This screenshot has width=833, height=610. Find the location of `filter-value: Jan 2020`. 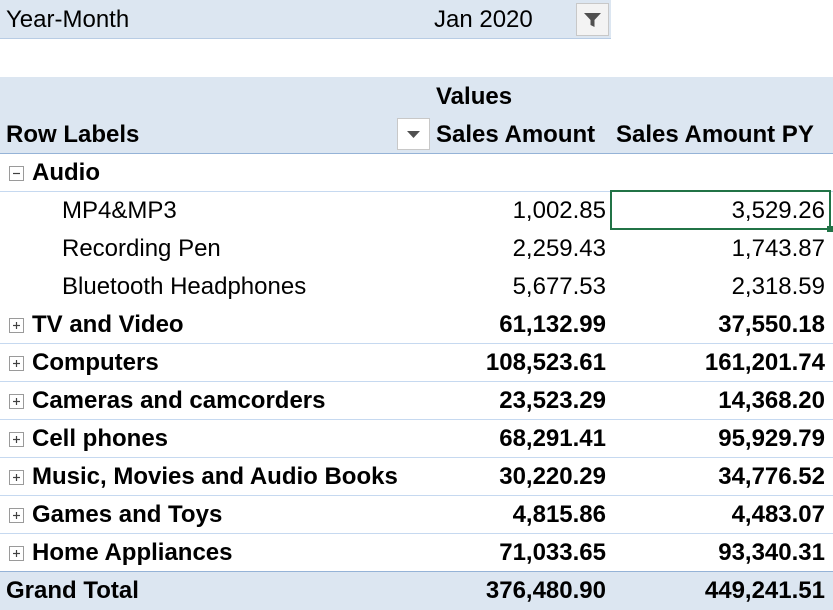

filter-value: Jan 2020 is located at coordinates (483, 19).